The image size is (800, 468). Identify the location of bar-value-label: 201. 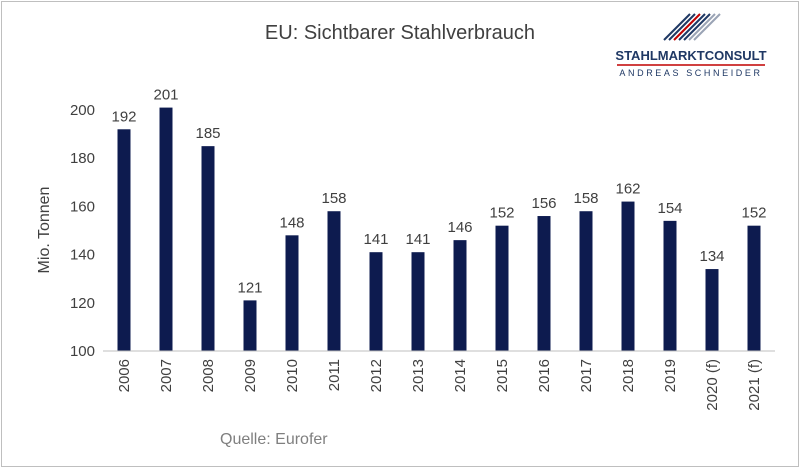
(165, 95).